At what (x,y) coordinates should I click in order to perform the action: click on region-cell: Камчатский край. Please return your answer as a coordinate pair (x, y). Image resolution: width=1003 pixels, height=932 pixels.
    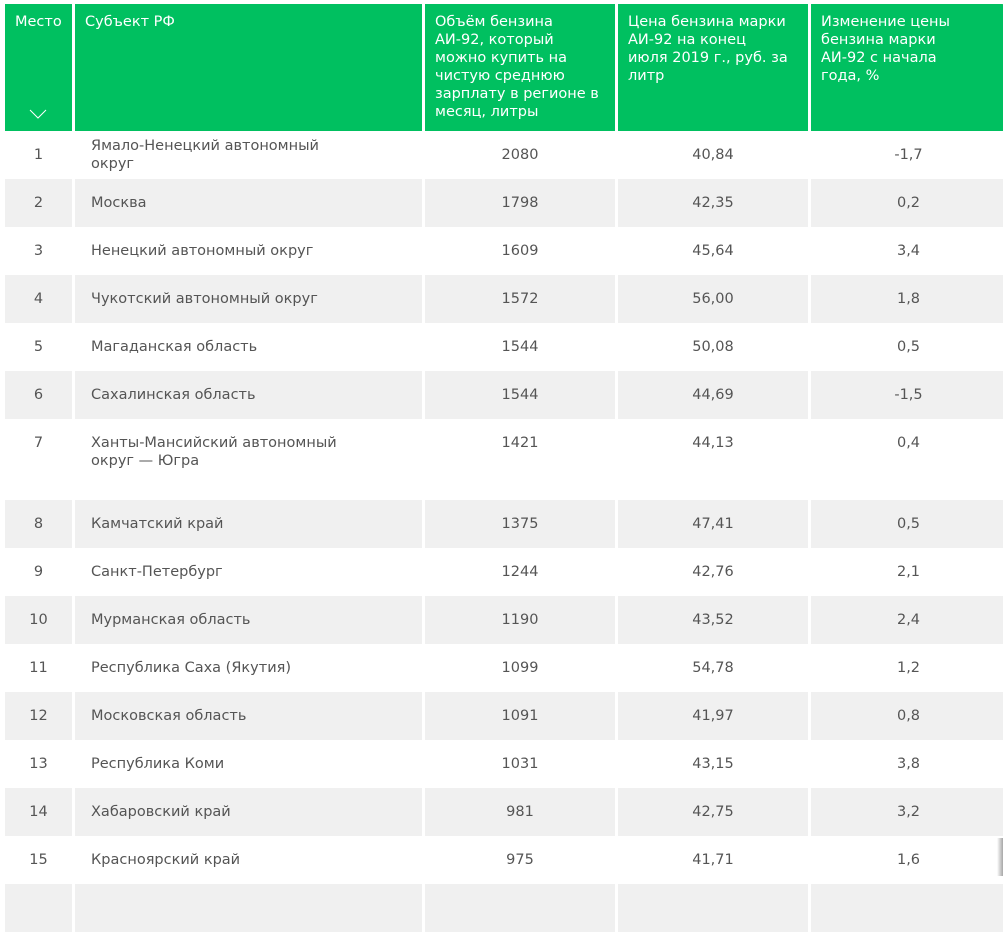
    Looking at the image, I should click on (248, 524).